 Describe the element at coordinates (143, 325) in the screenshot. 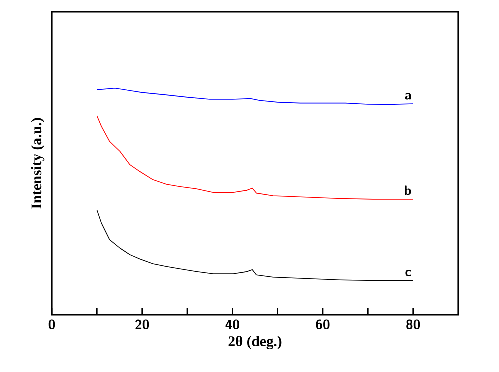

I see `x-tick-label: 20` at that location.